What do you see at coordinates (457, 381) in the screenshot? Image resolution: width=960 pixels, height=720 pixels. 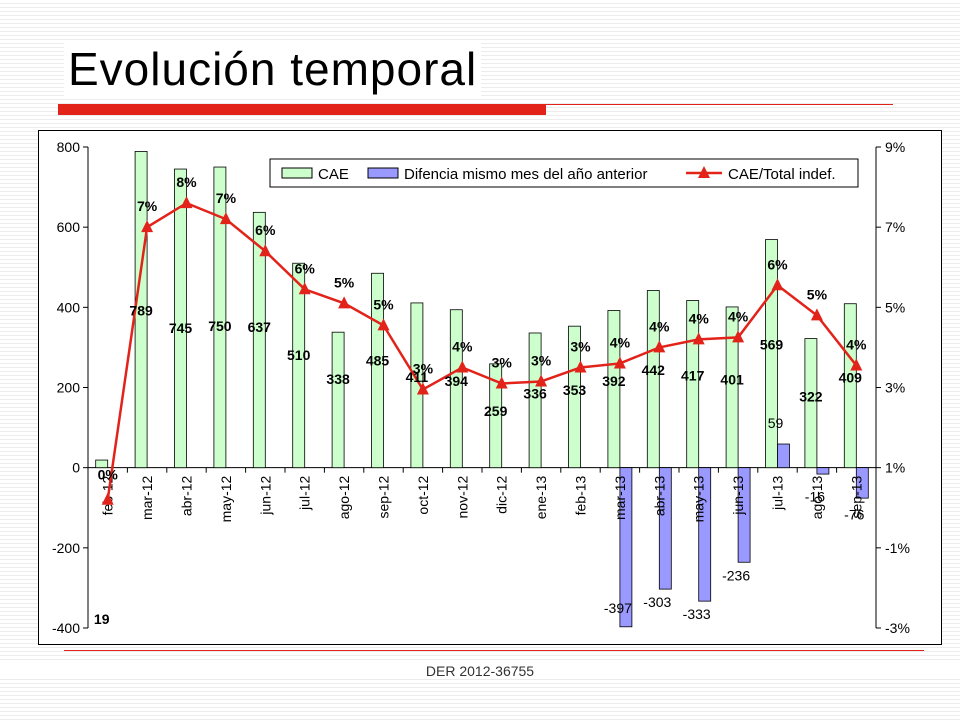 I see `cae-value-label: 394` at bounding box center [457, 381].